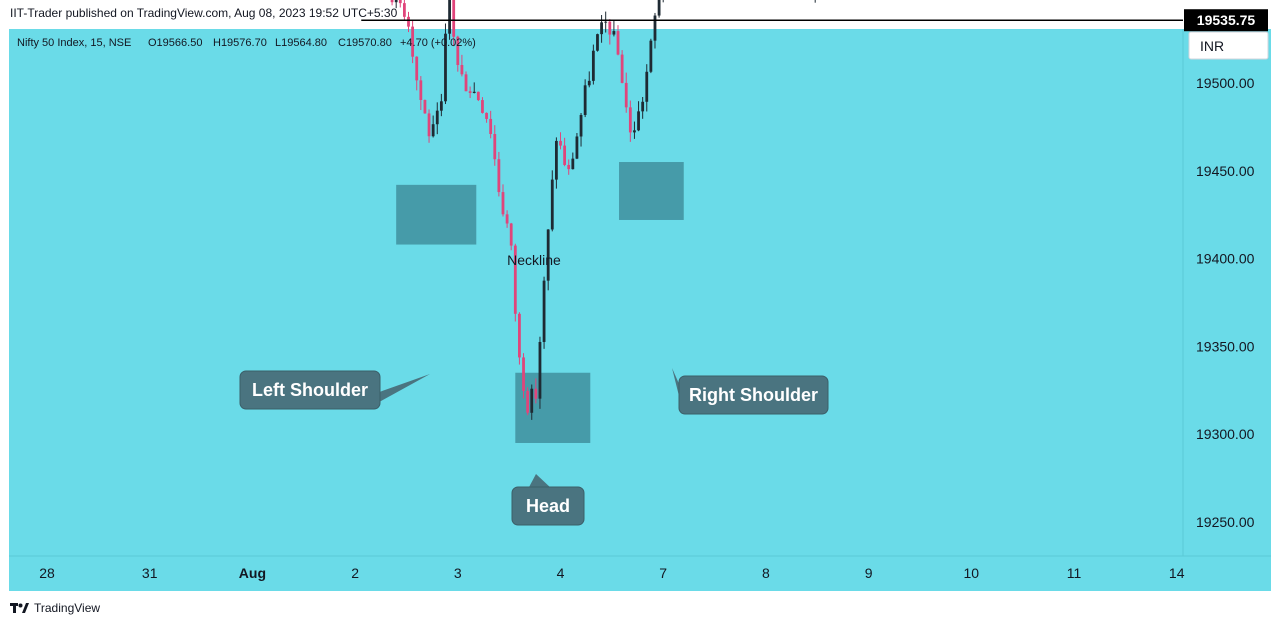 The height and width of the screenshot is (627, 1281). I want to click on currency-label: INR, so click(1212, 46).